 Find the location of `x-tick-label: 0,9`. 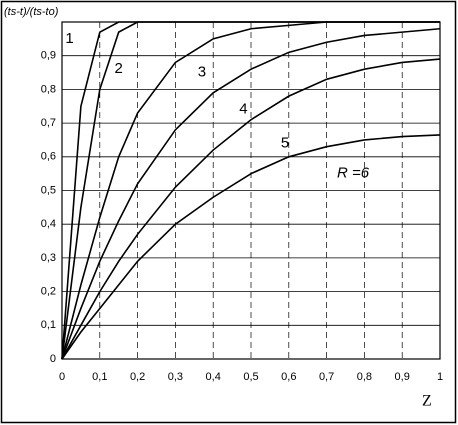

x-tick-label: 0,9 is located at coordinates (402, 377).